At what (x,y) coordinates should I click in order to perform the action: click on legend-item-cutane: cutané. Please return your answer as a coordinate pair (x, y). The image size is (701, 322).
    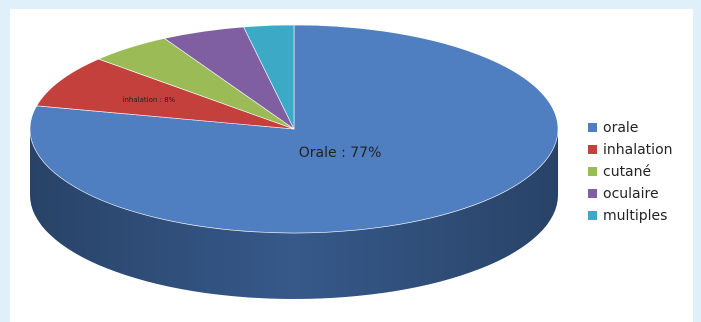
    Looking at the image, I should click on (630, 171).